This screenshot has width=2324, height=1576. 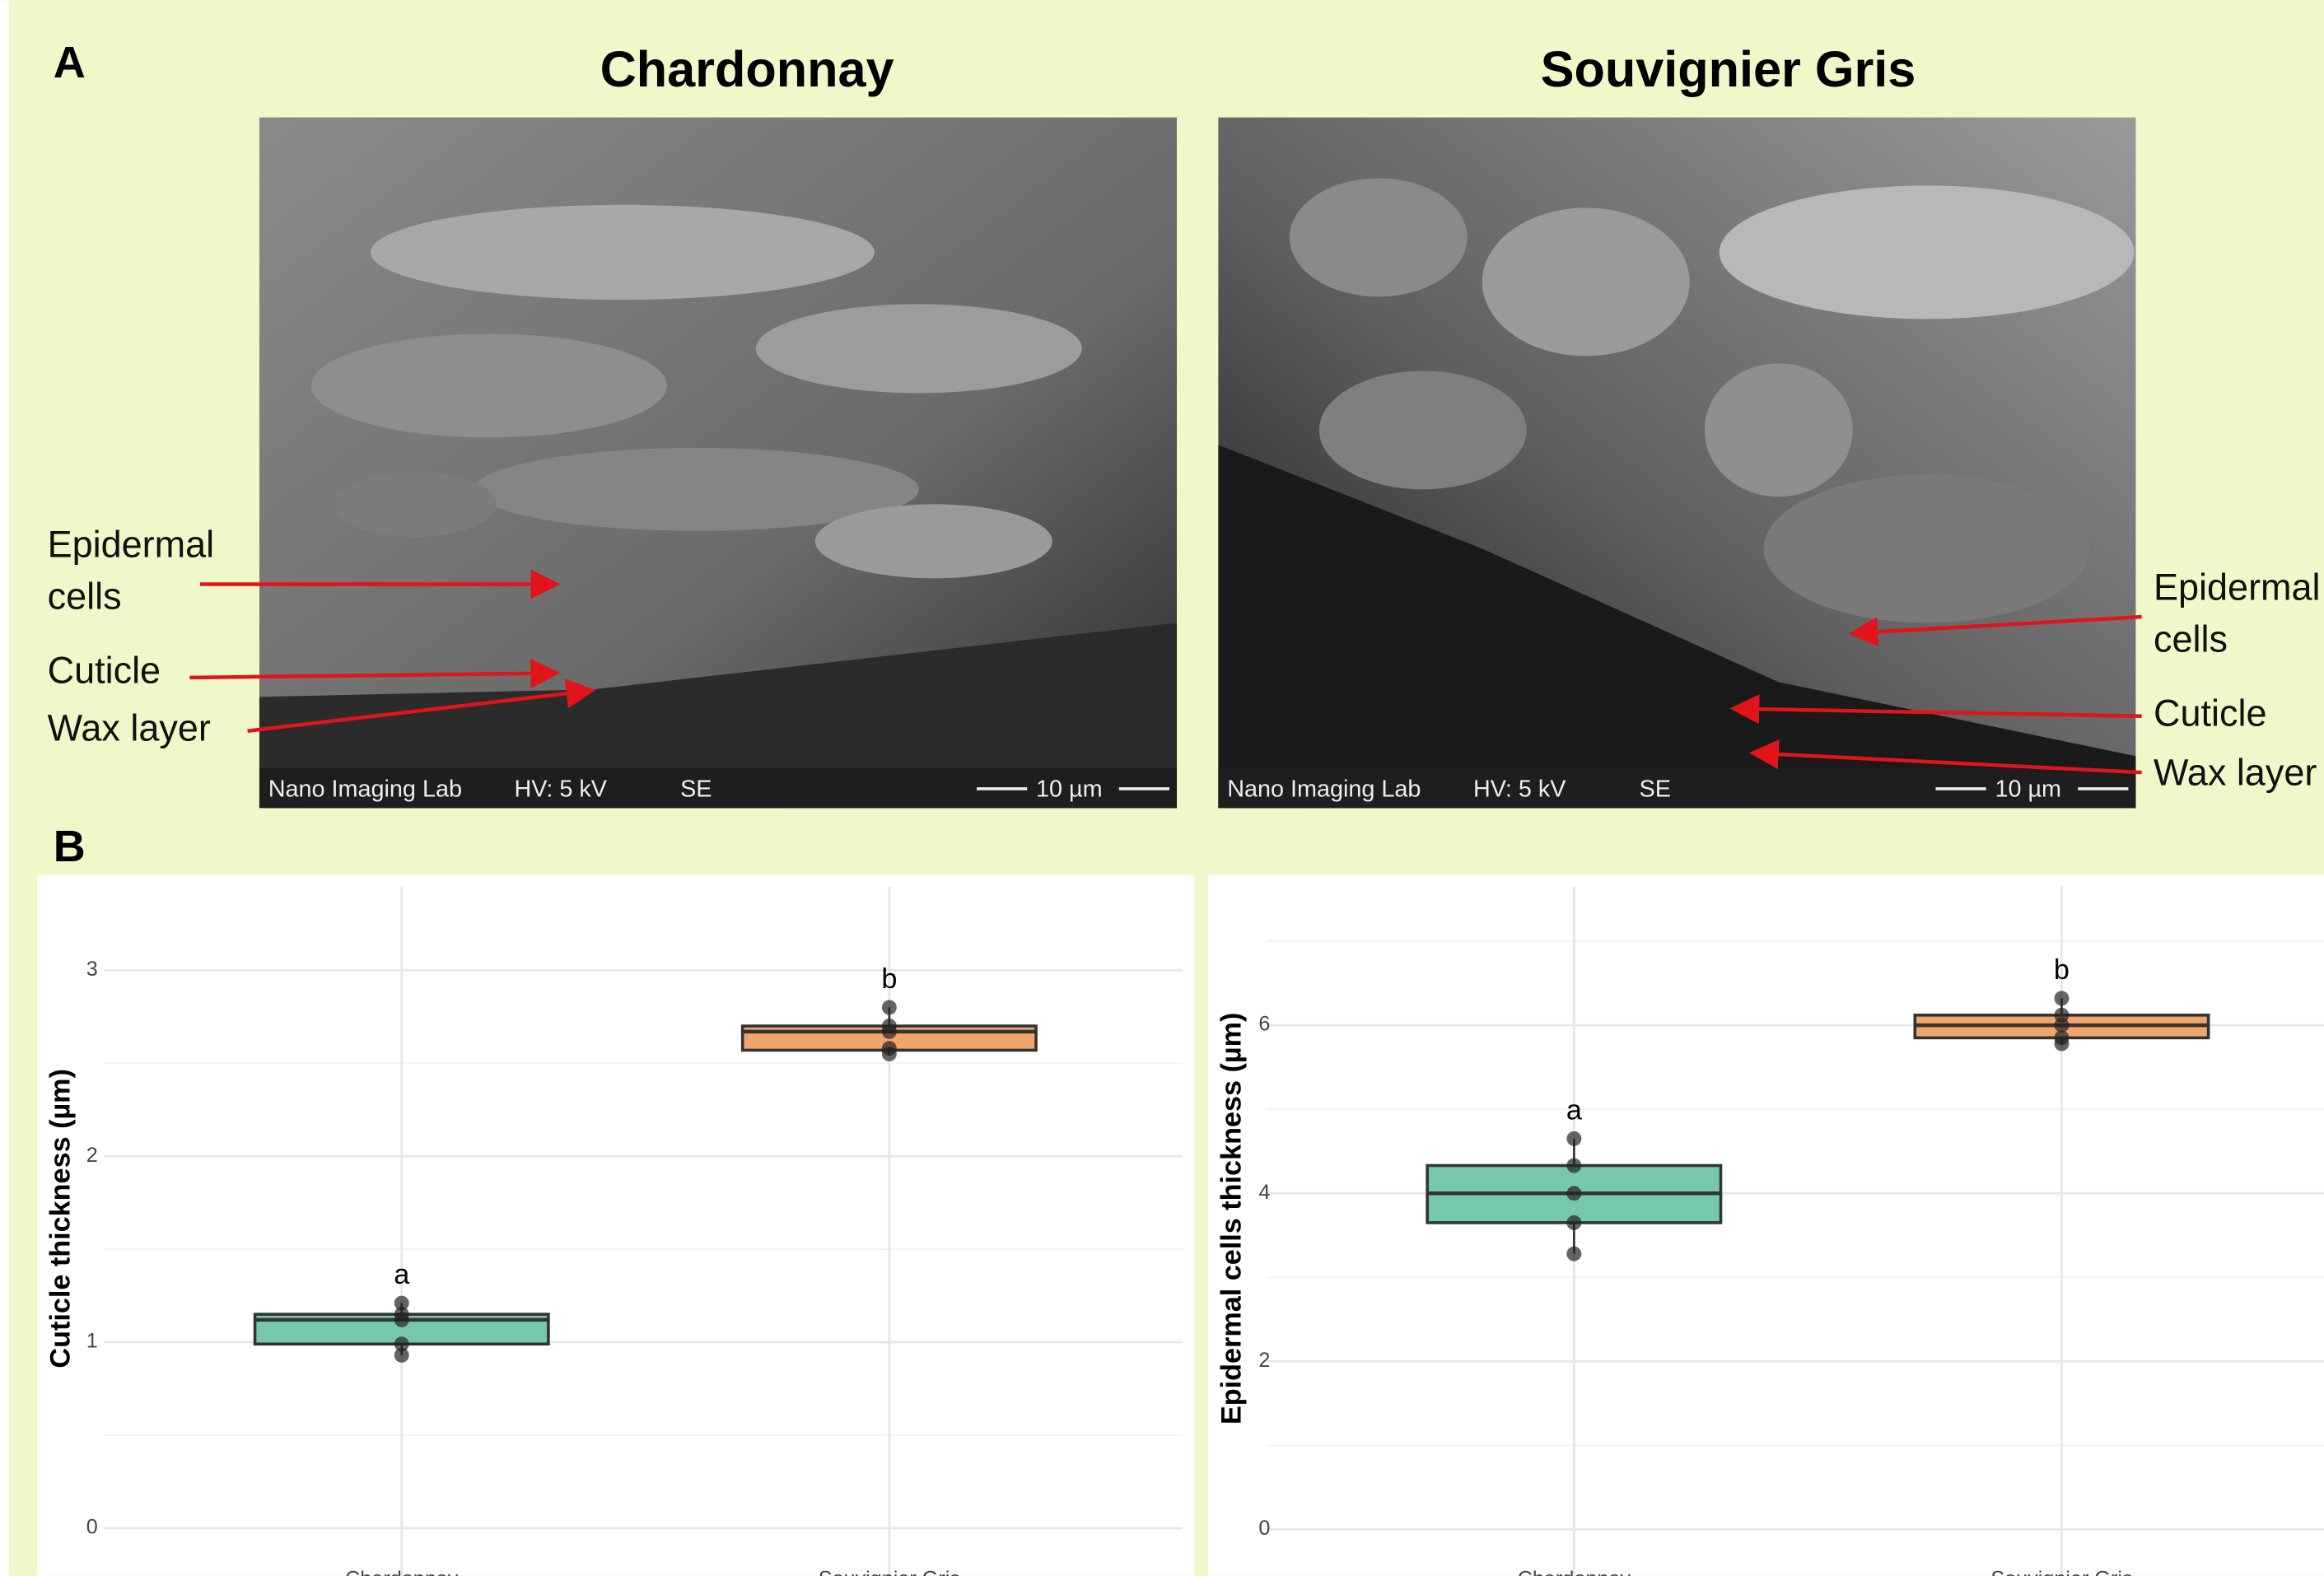 What do you see at coordinates (1231, 1218) in the screenshot?
I see `y-axis-label: Epidermal cells thickness (µm)` at bounding box center [1231, 1218].